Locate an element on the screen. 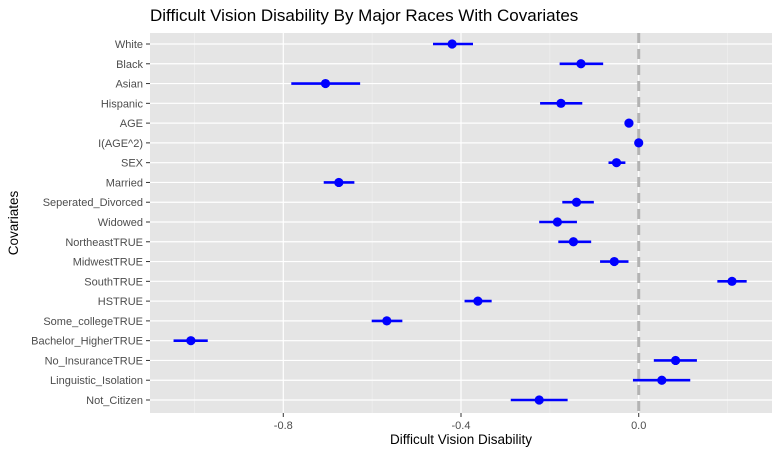  y-tick-label: NortheastTRUE is located at coordinates (104, 243).